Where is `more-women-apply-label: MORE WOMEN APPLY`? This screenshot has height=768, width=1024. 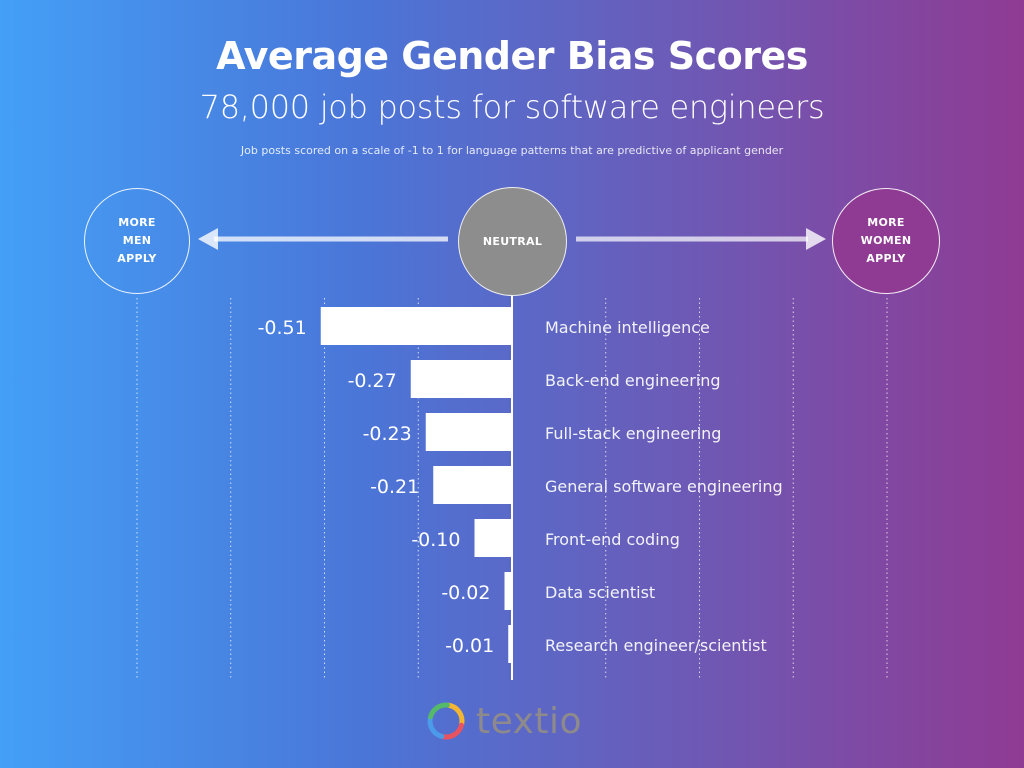 more-women-apply-label: MORE WOMEN APPLY is located at coordinates (886, 240).